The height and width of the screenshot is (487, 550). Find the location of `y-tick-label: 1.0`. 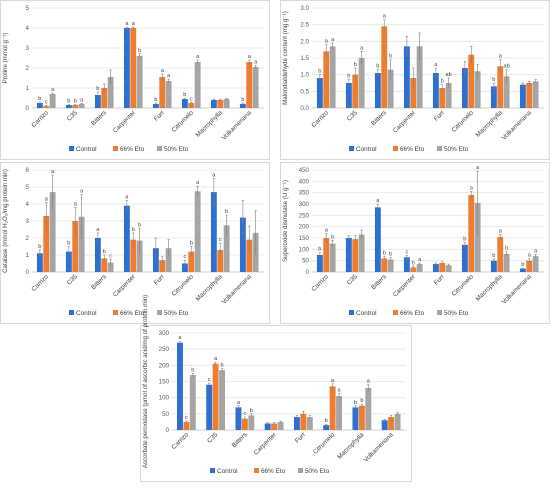

y-tick-label: 1.0 is located at coordinates (304, 75).